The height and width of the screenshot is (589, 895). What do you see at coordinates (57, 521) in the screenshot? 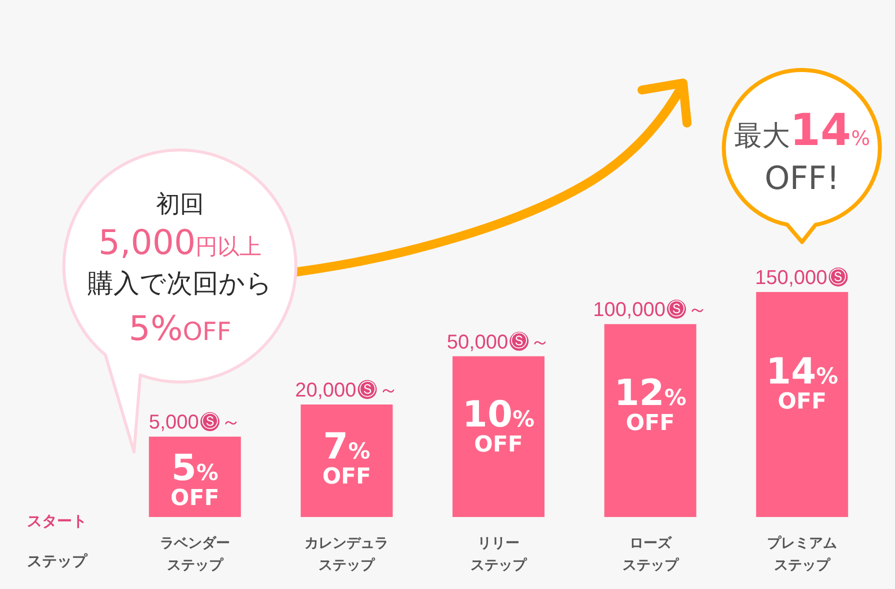
I see `text: スタート` at bounding box center [57, 521].